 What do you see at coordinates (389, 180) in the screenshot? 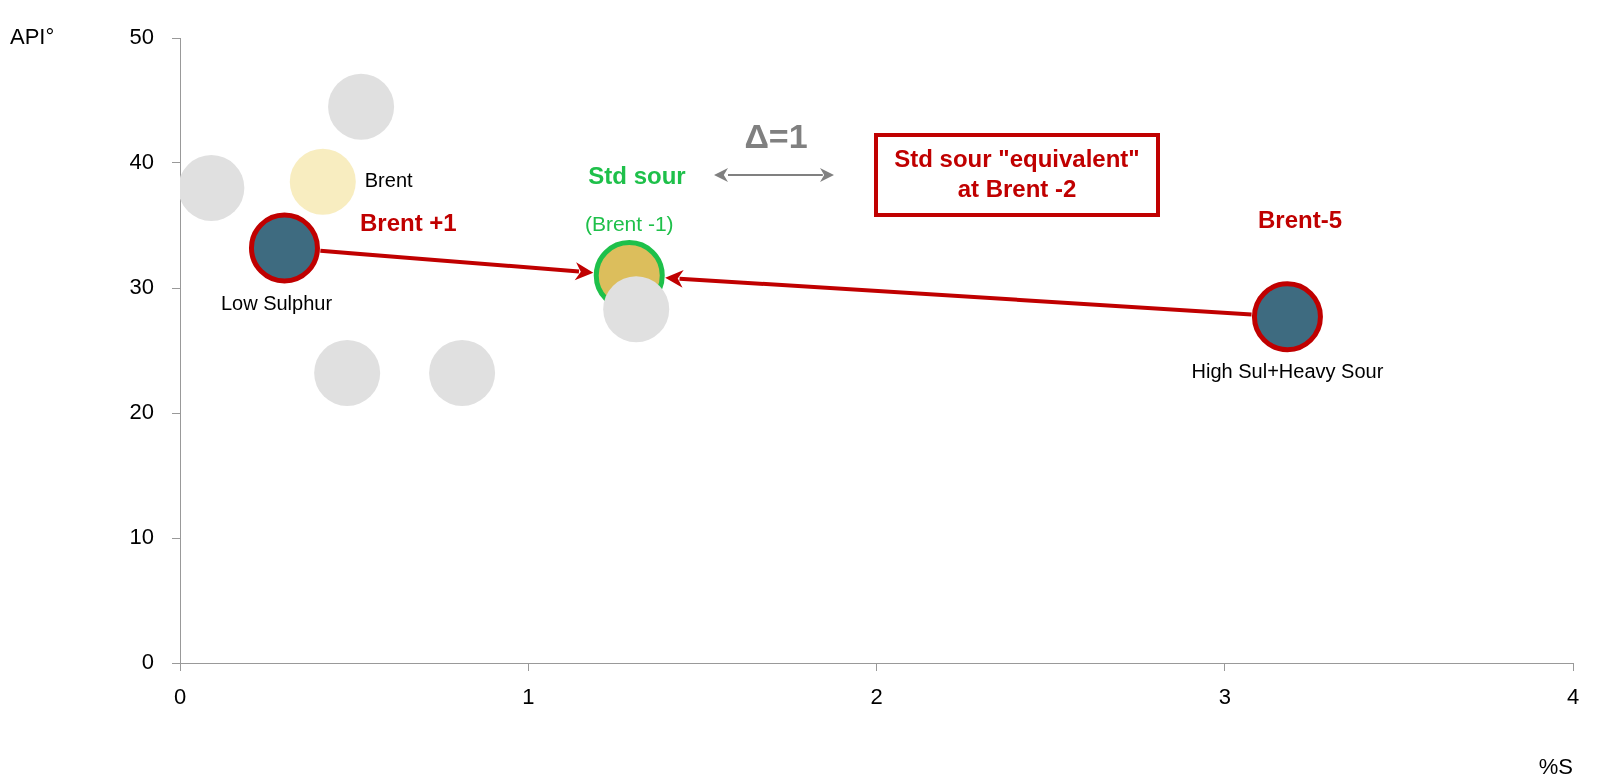
I see `annotation: Brent` at bounding box center [389, 180].